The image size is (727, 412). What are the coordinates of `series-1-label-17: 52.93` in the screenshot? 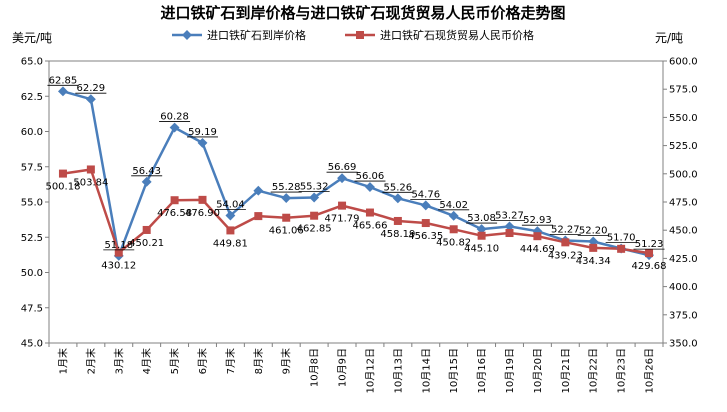 It's located at (537, 220).